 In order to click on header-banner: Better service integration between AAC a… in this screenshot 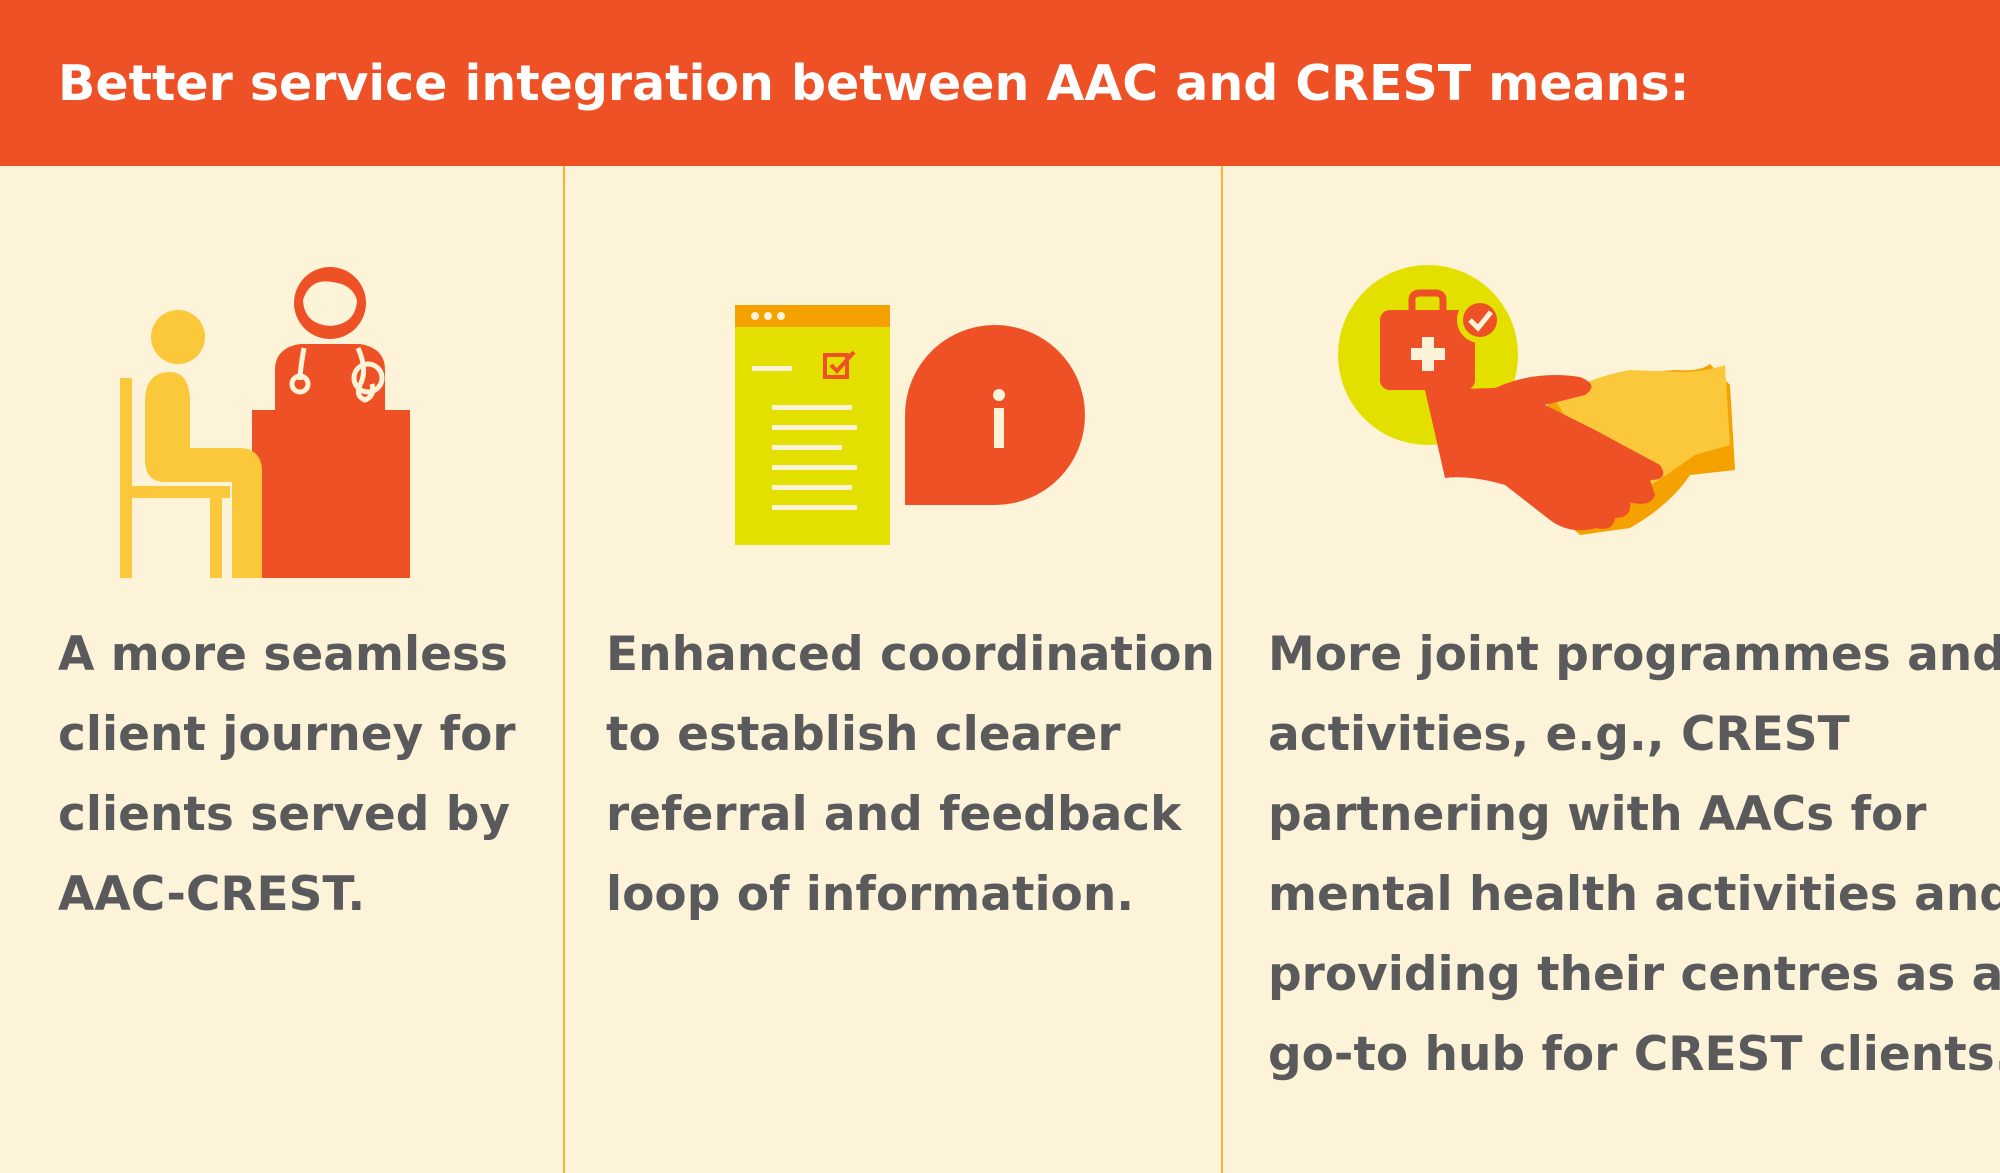, I will do `click(1000, 83)`.